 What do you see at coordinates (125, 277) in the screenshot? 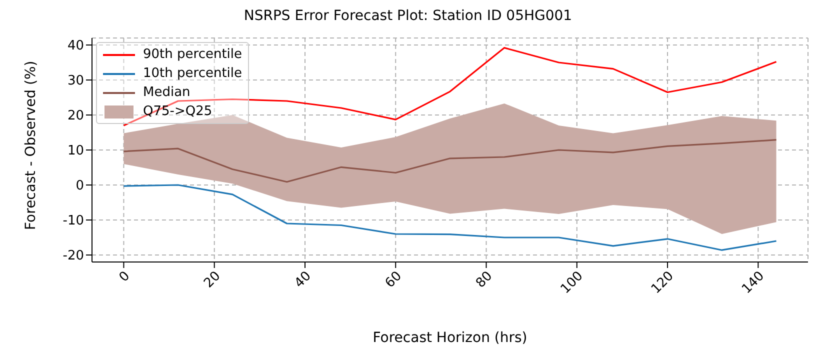
I see `x-tick-label: 0` at bounding box center [125, 277].